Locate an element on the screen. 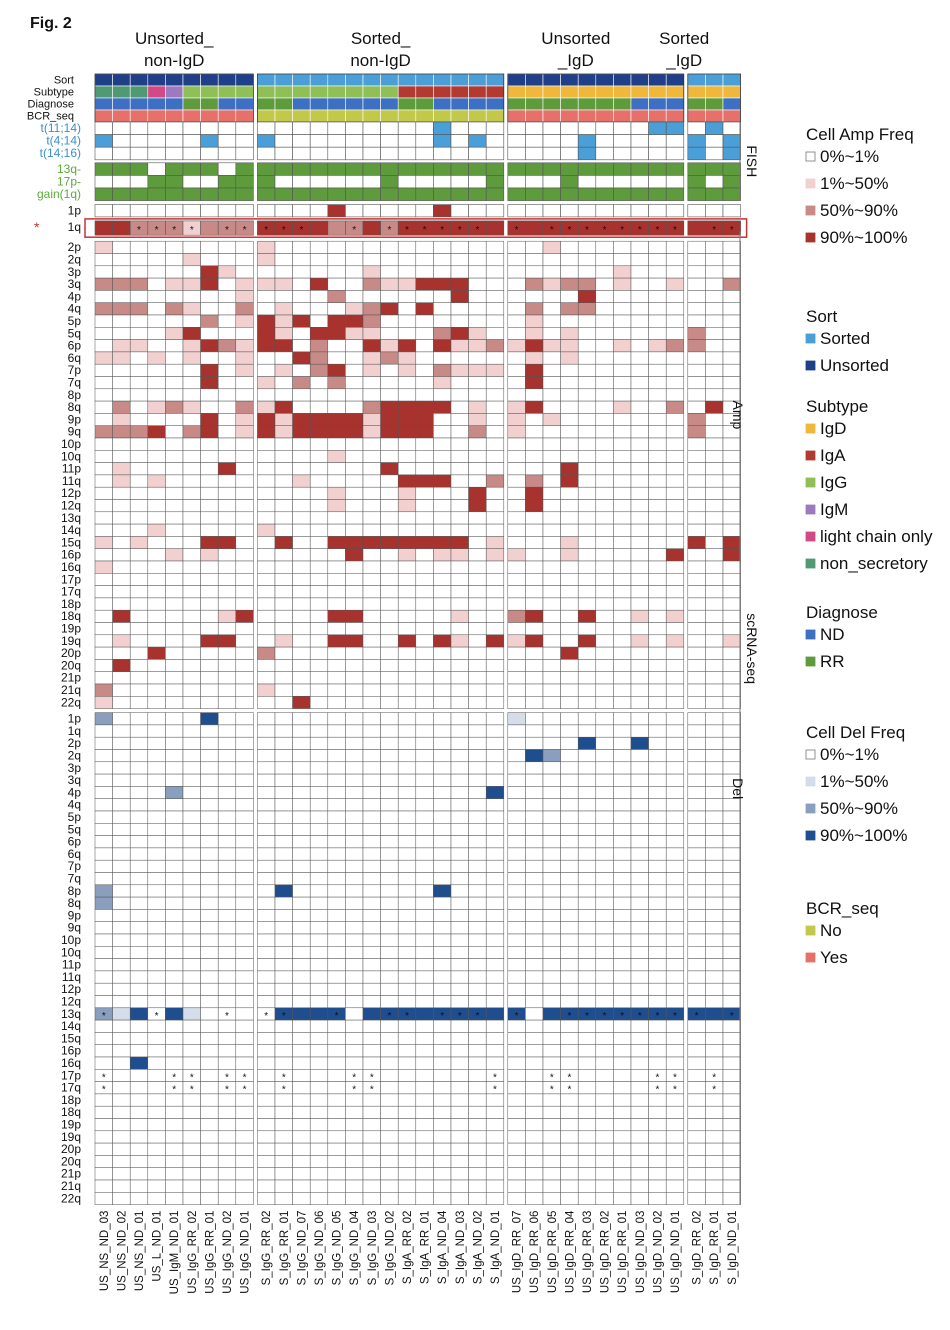 The height and width of the screenshot is (1330, 950). sample-label: US_IgD_ND_03 is located at coordinates (641, 1252).